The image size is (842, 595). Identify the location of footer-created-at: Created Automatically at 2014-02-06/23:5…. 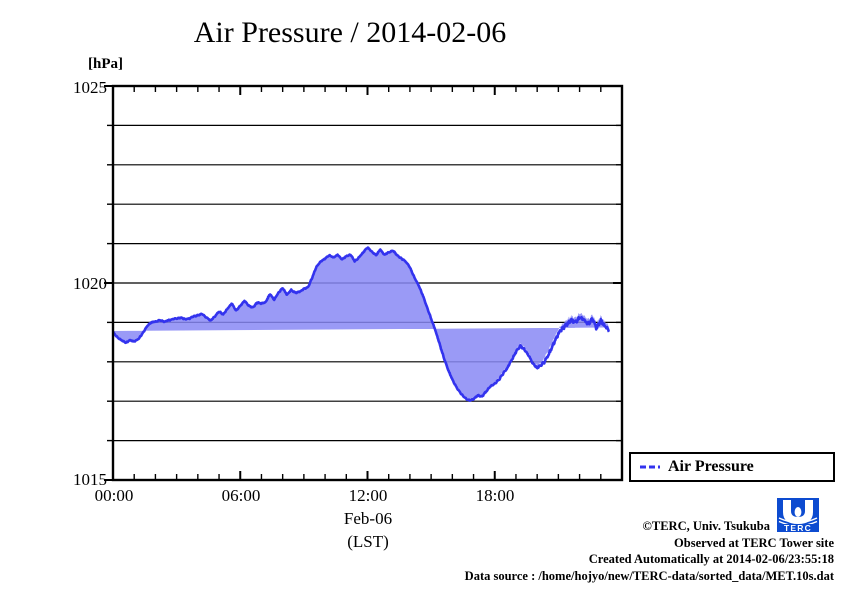
(711, 559).